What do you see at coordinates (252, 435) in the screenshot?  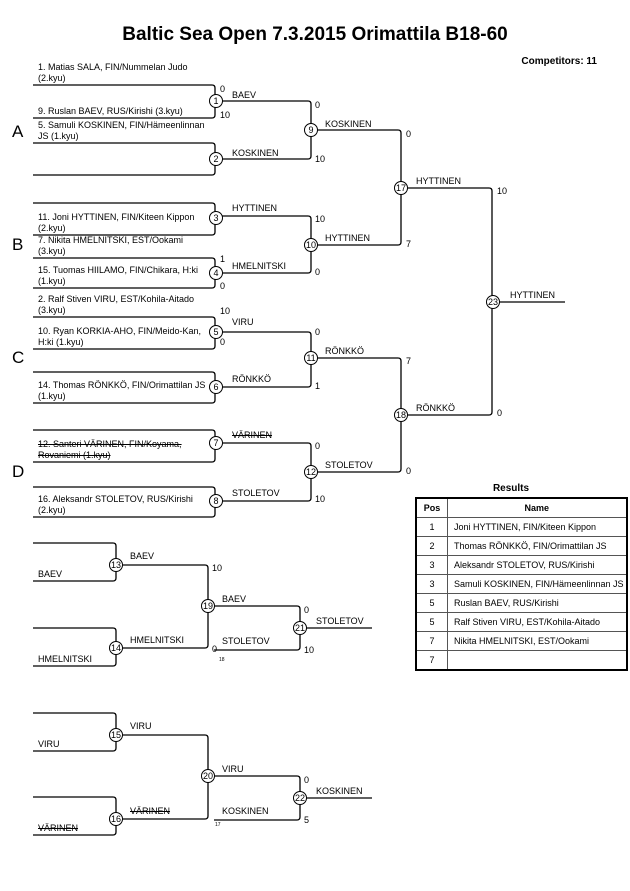 I see `winner-name: VÄRINEN` at bounding box center [252, 435].